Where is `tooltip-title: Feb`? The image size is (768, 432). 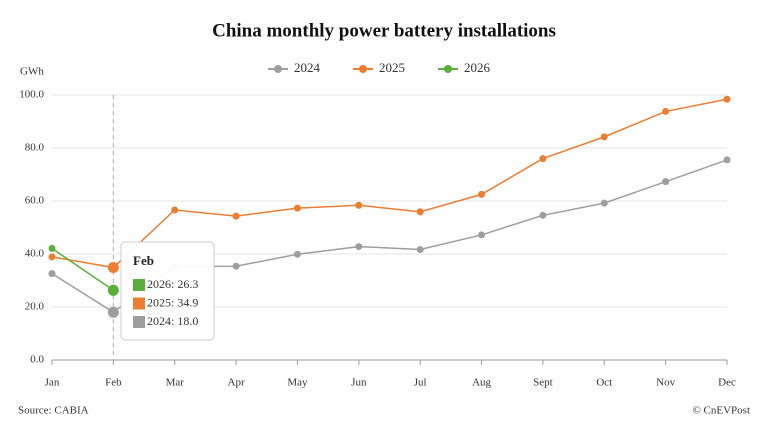
tooltip-title: Feb is located at coordinates (143, 260).